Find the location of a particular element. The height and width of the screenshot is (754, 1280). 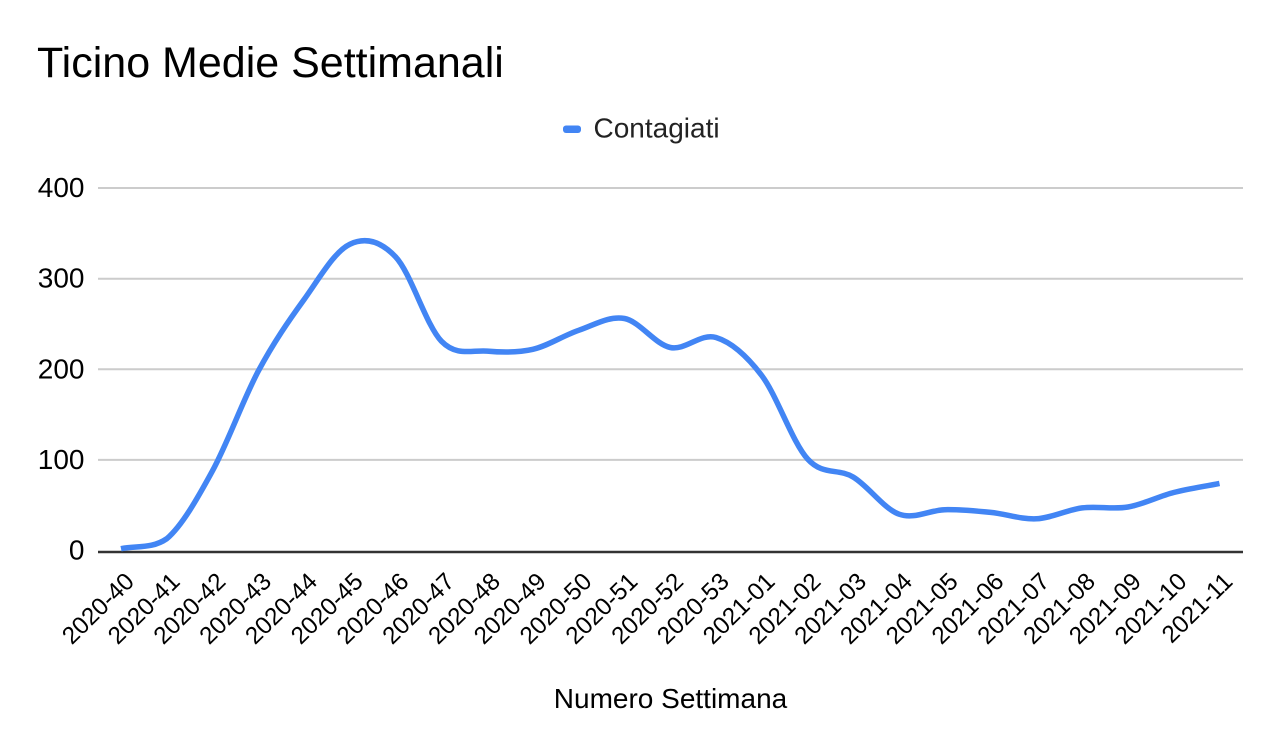

svg-text: Ticino Medie Settimanali is located at coordinates (270, 63).